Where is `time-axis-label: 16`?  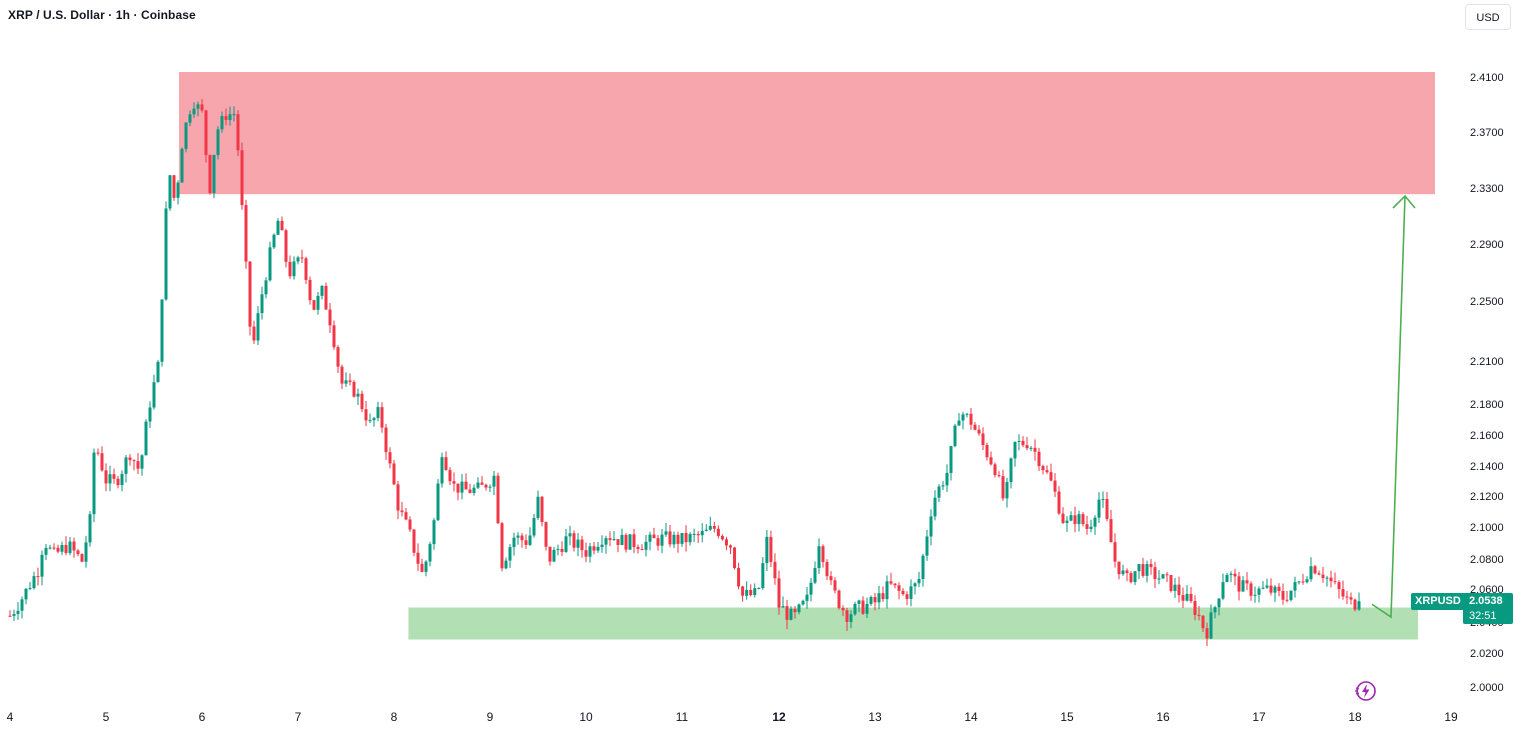
time-axis-label: 16 is located at coordinates (1163, 717).